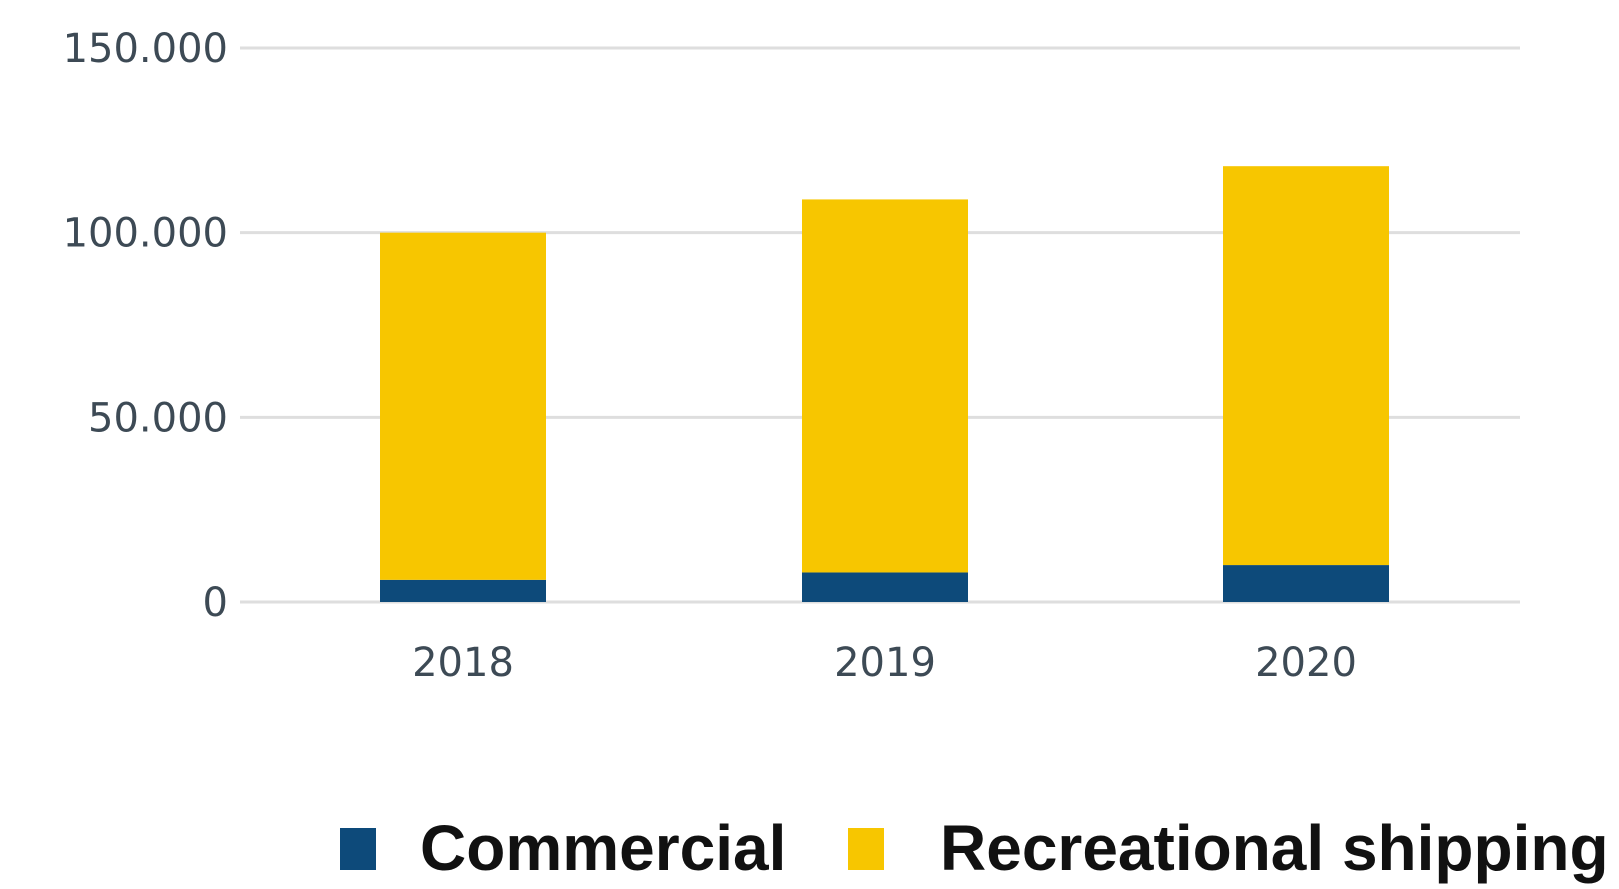  What do you see at coordinates (158, 418) in the screenshot?
I see `y-tick-label: 50.000` at bounding box center [158, 418].